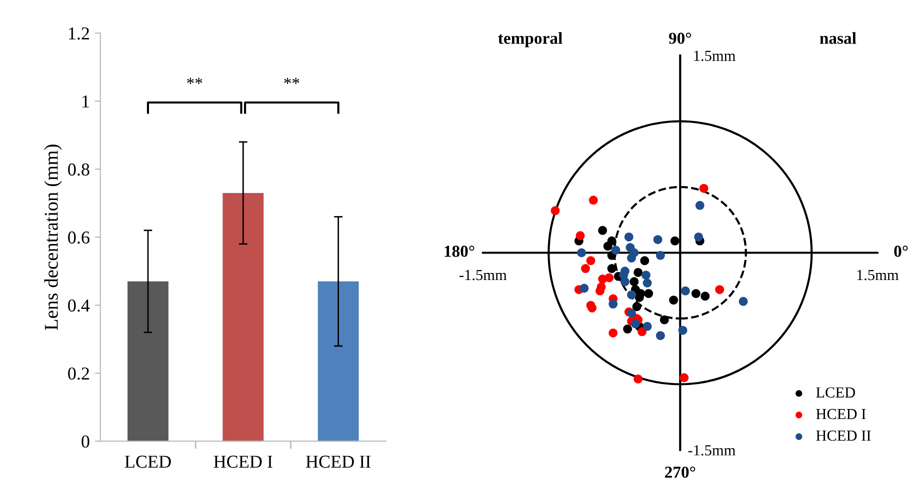 This screenshot has width=921, height=487. Describe the element at coordinates (243, 462) in the screenshot. I see `x-tick-label: HCED I` at that location.